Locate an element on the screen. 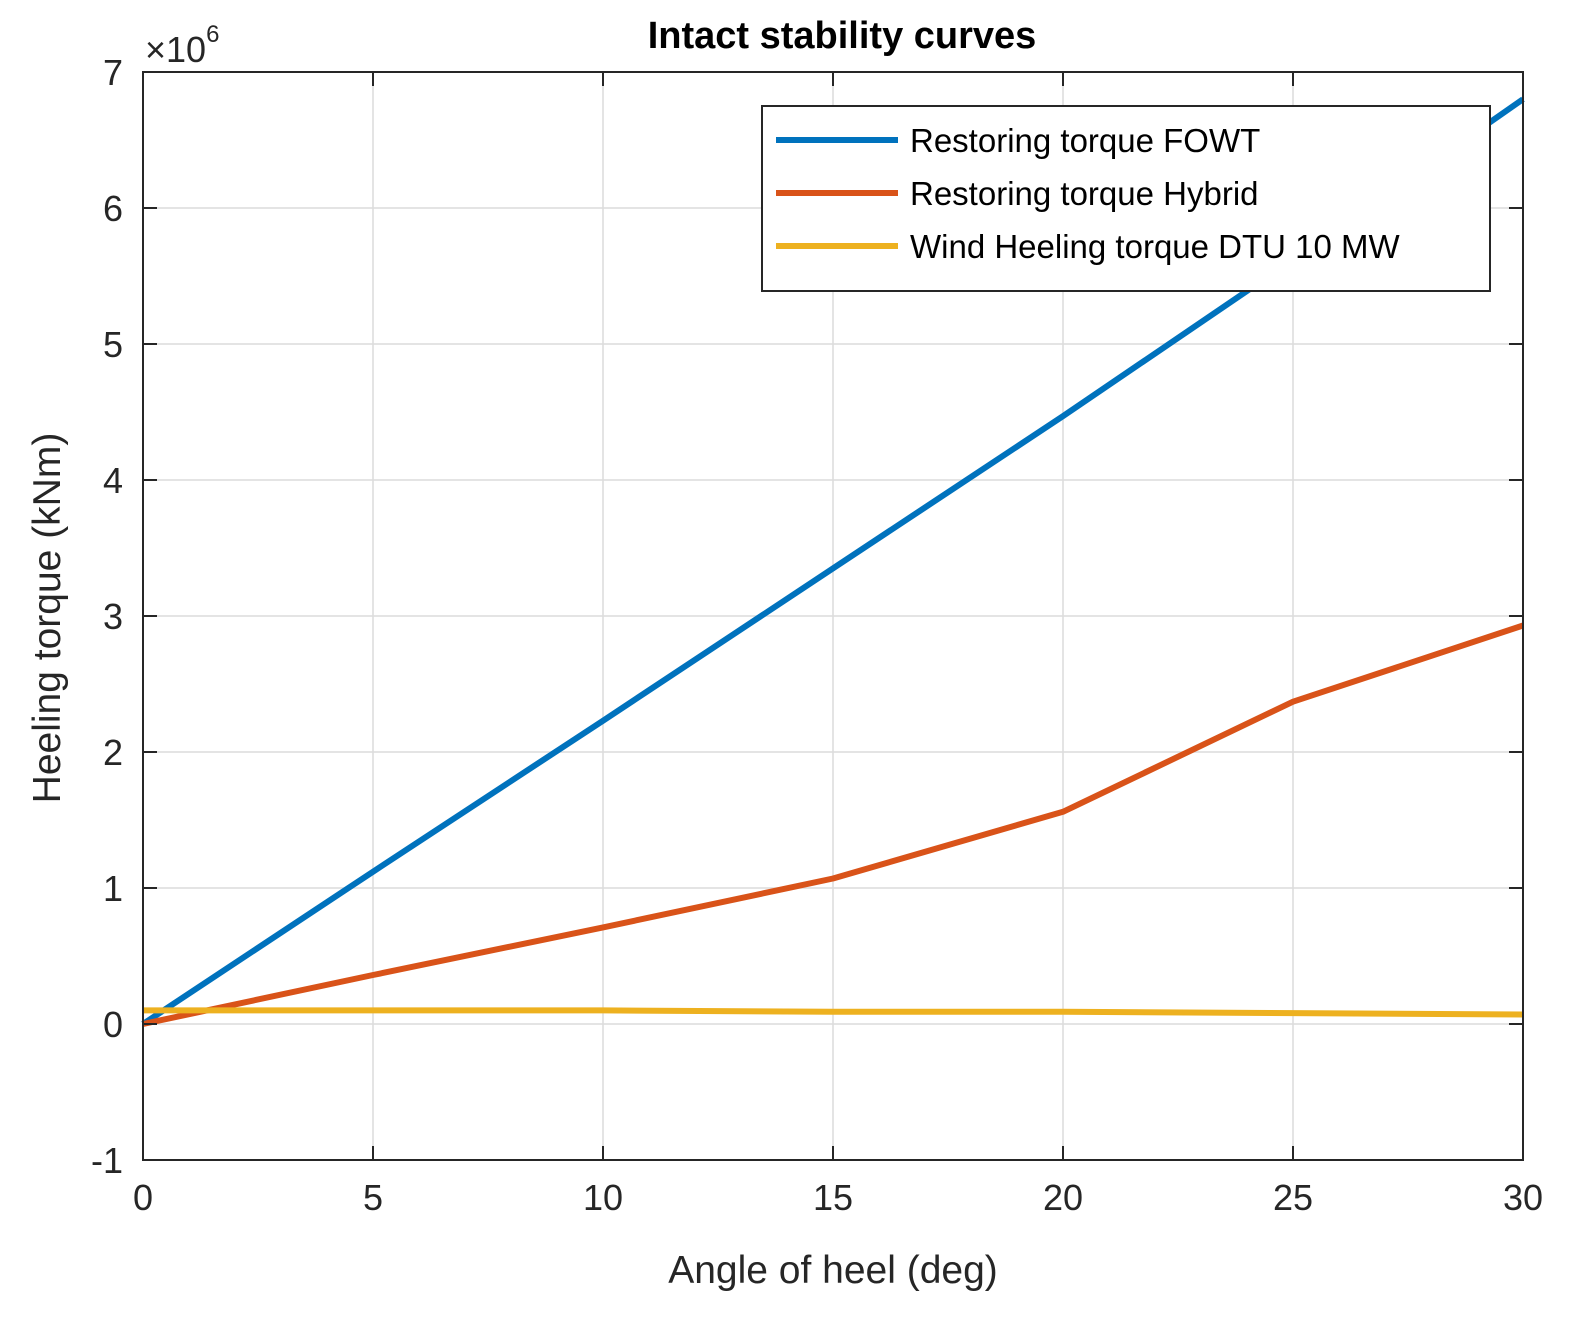 The height and width of the screenshot is (1326, 1585). x-tick-label: 0 is located at coordinates (143, 1197).